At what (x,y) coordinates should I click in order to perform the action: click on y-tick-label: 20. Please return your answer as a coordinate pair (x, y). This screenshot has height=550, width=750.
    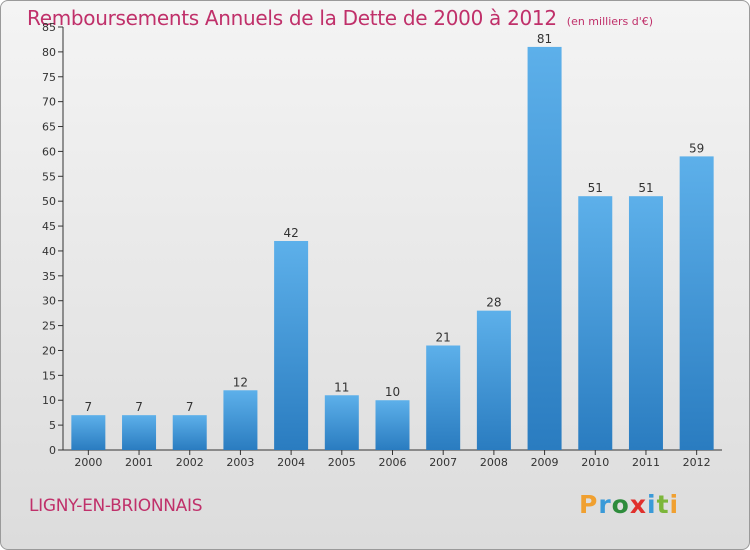
    Looking at the image, I should click on (49, 350).